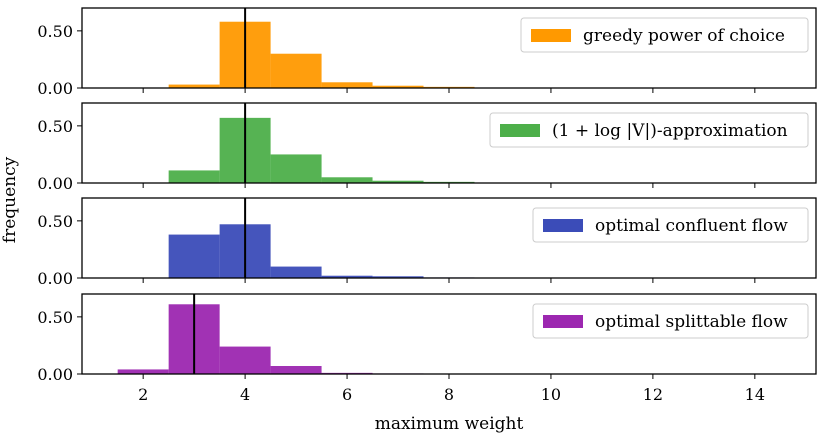 The width and height of the screenshot is (830, 434). I want to click on x-axis-label: maximum weight, so click(449, 424).